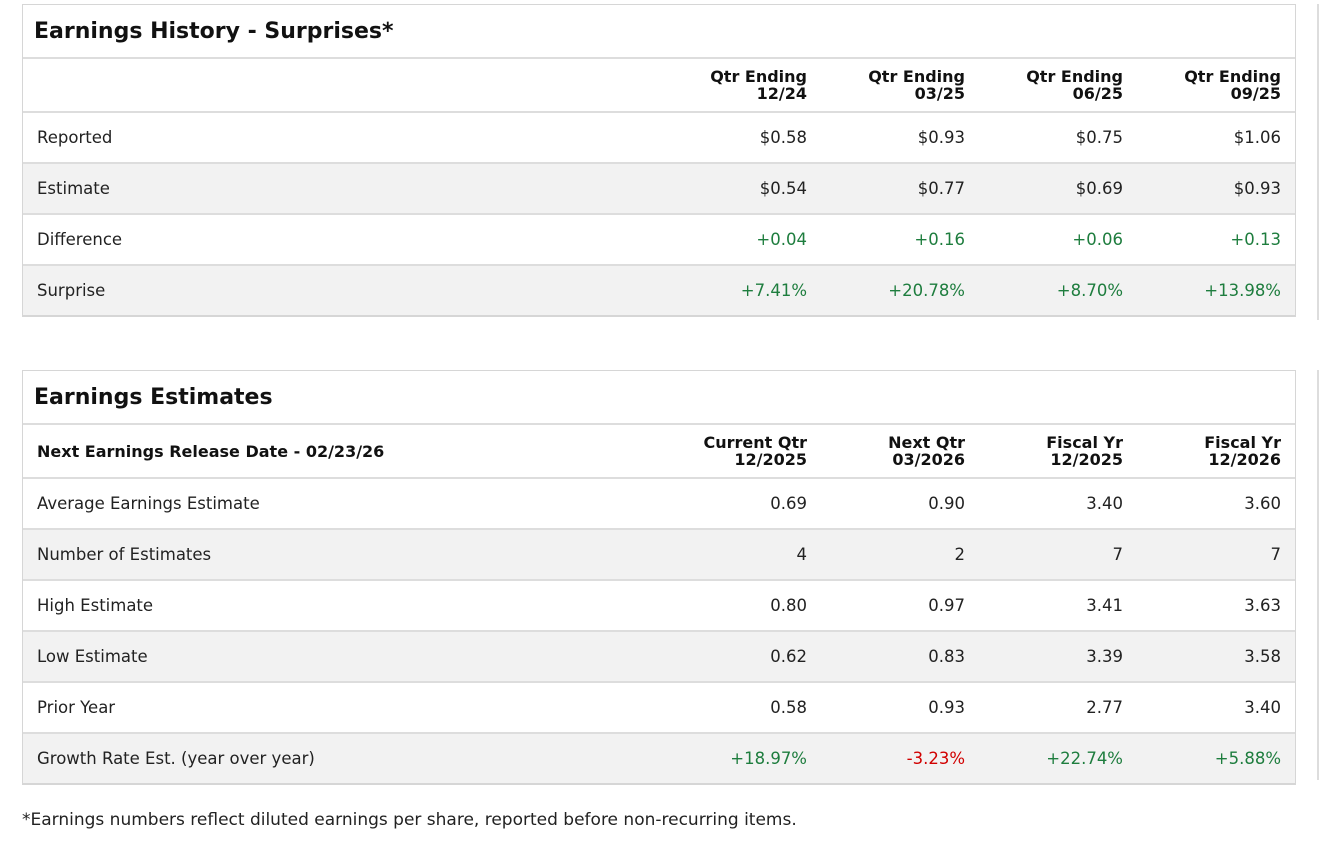  Describe the element at coordinates (343, 503) in the screenshot. I see `row-label: Average Earnings Estimate` at that location.